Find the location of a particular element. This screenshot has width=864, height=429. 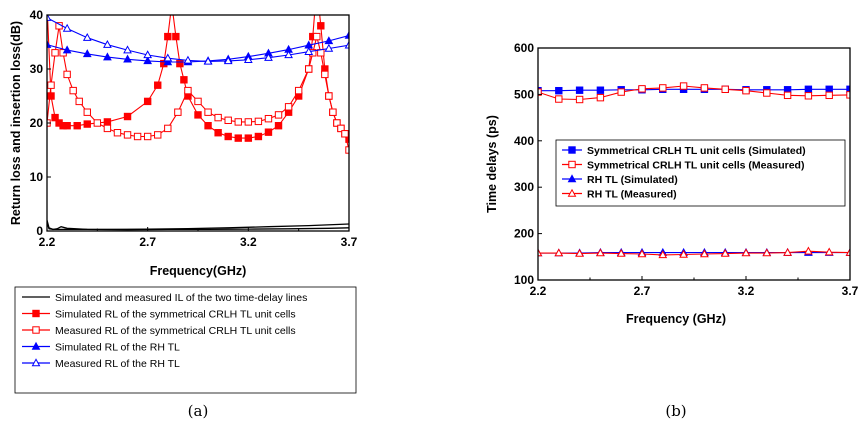

chart-b-ytick-label: 400 is located at coordinates (524, 141).